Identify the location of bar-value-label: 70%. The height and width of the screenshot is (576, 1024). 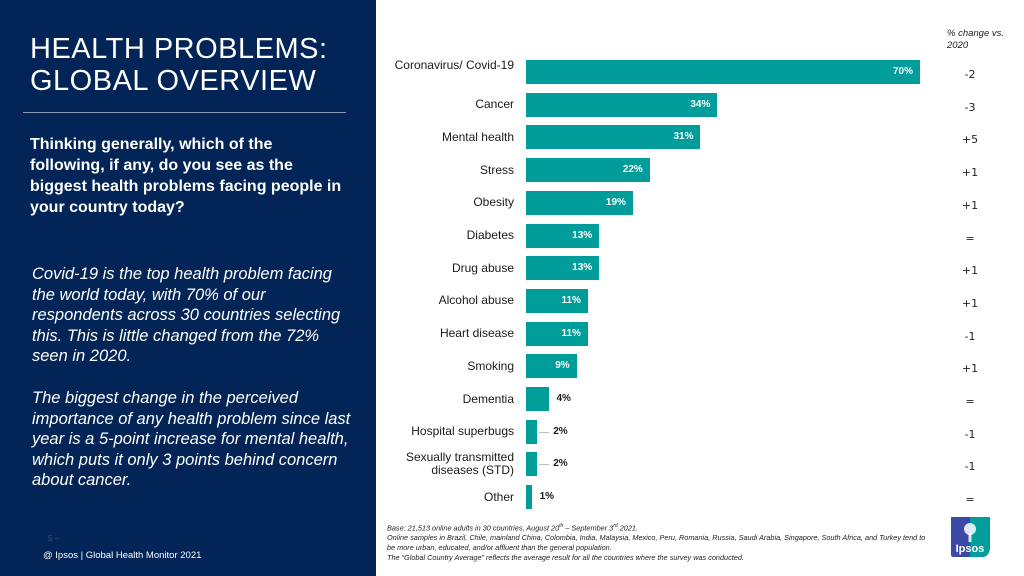
(902, 71).